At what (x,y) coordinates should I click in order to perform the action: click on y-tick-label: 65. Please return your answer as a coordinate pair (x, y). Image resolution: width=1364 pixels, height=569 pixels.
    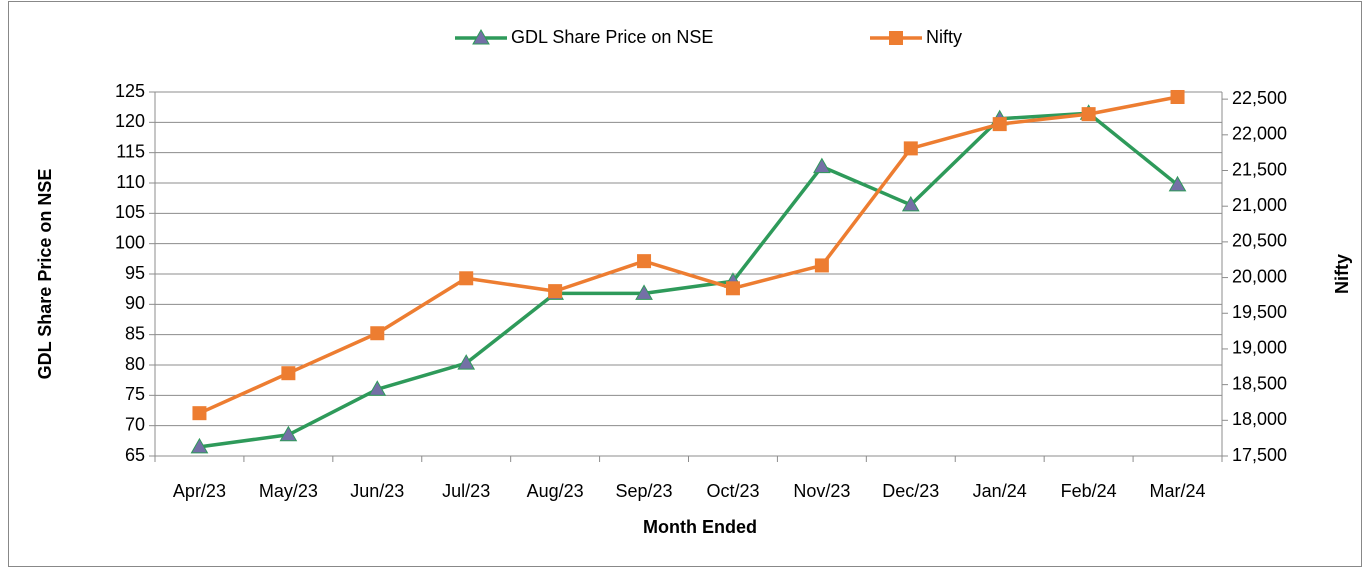
    Looking at the image, I should click on (135, 455).